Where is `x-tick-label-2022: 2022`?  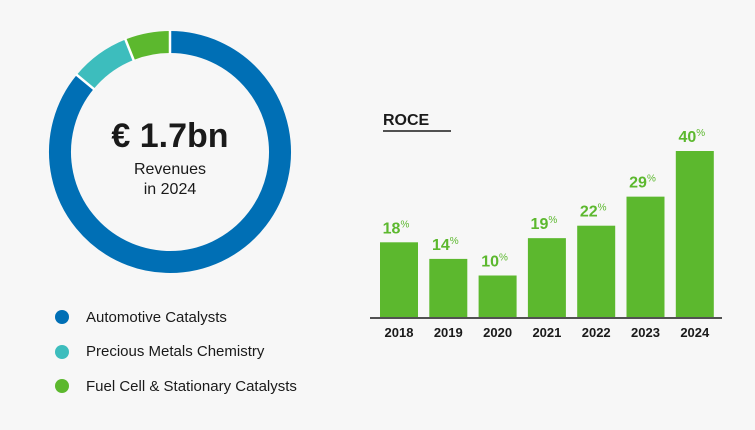 x-tick-label-2022: 2022 is located at coordinates (596, 332).